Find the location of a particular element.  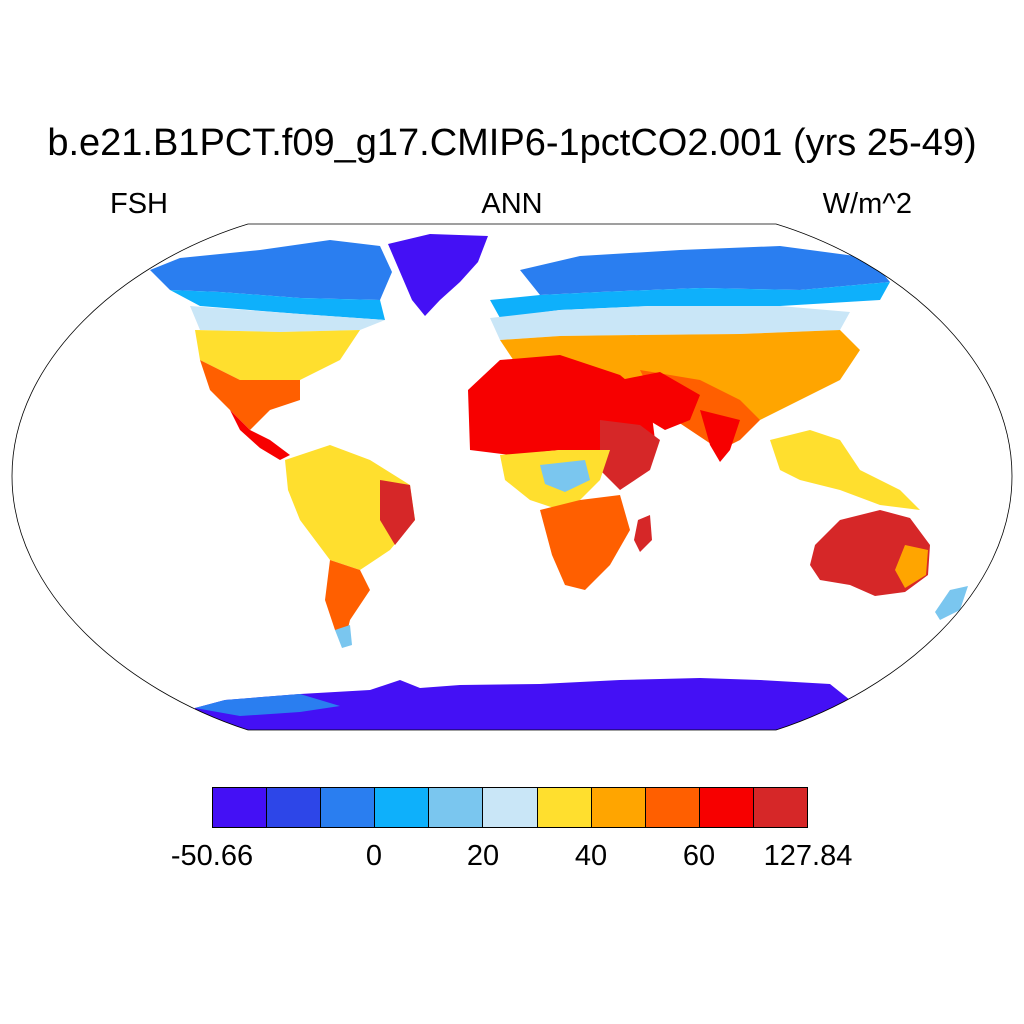

asia-mid is located at coordinates (680, 375).